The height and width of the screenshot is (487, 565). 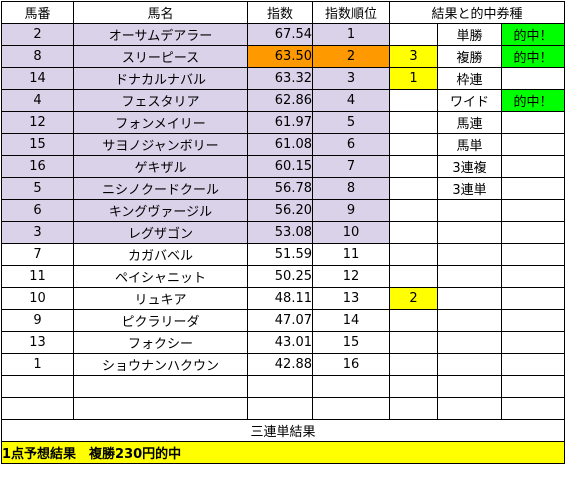 What do you see at coordinates (160, 166) in the screenshot?
I see `cell-name: ゲキザル` at bounding box center [160, 166].